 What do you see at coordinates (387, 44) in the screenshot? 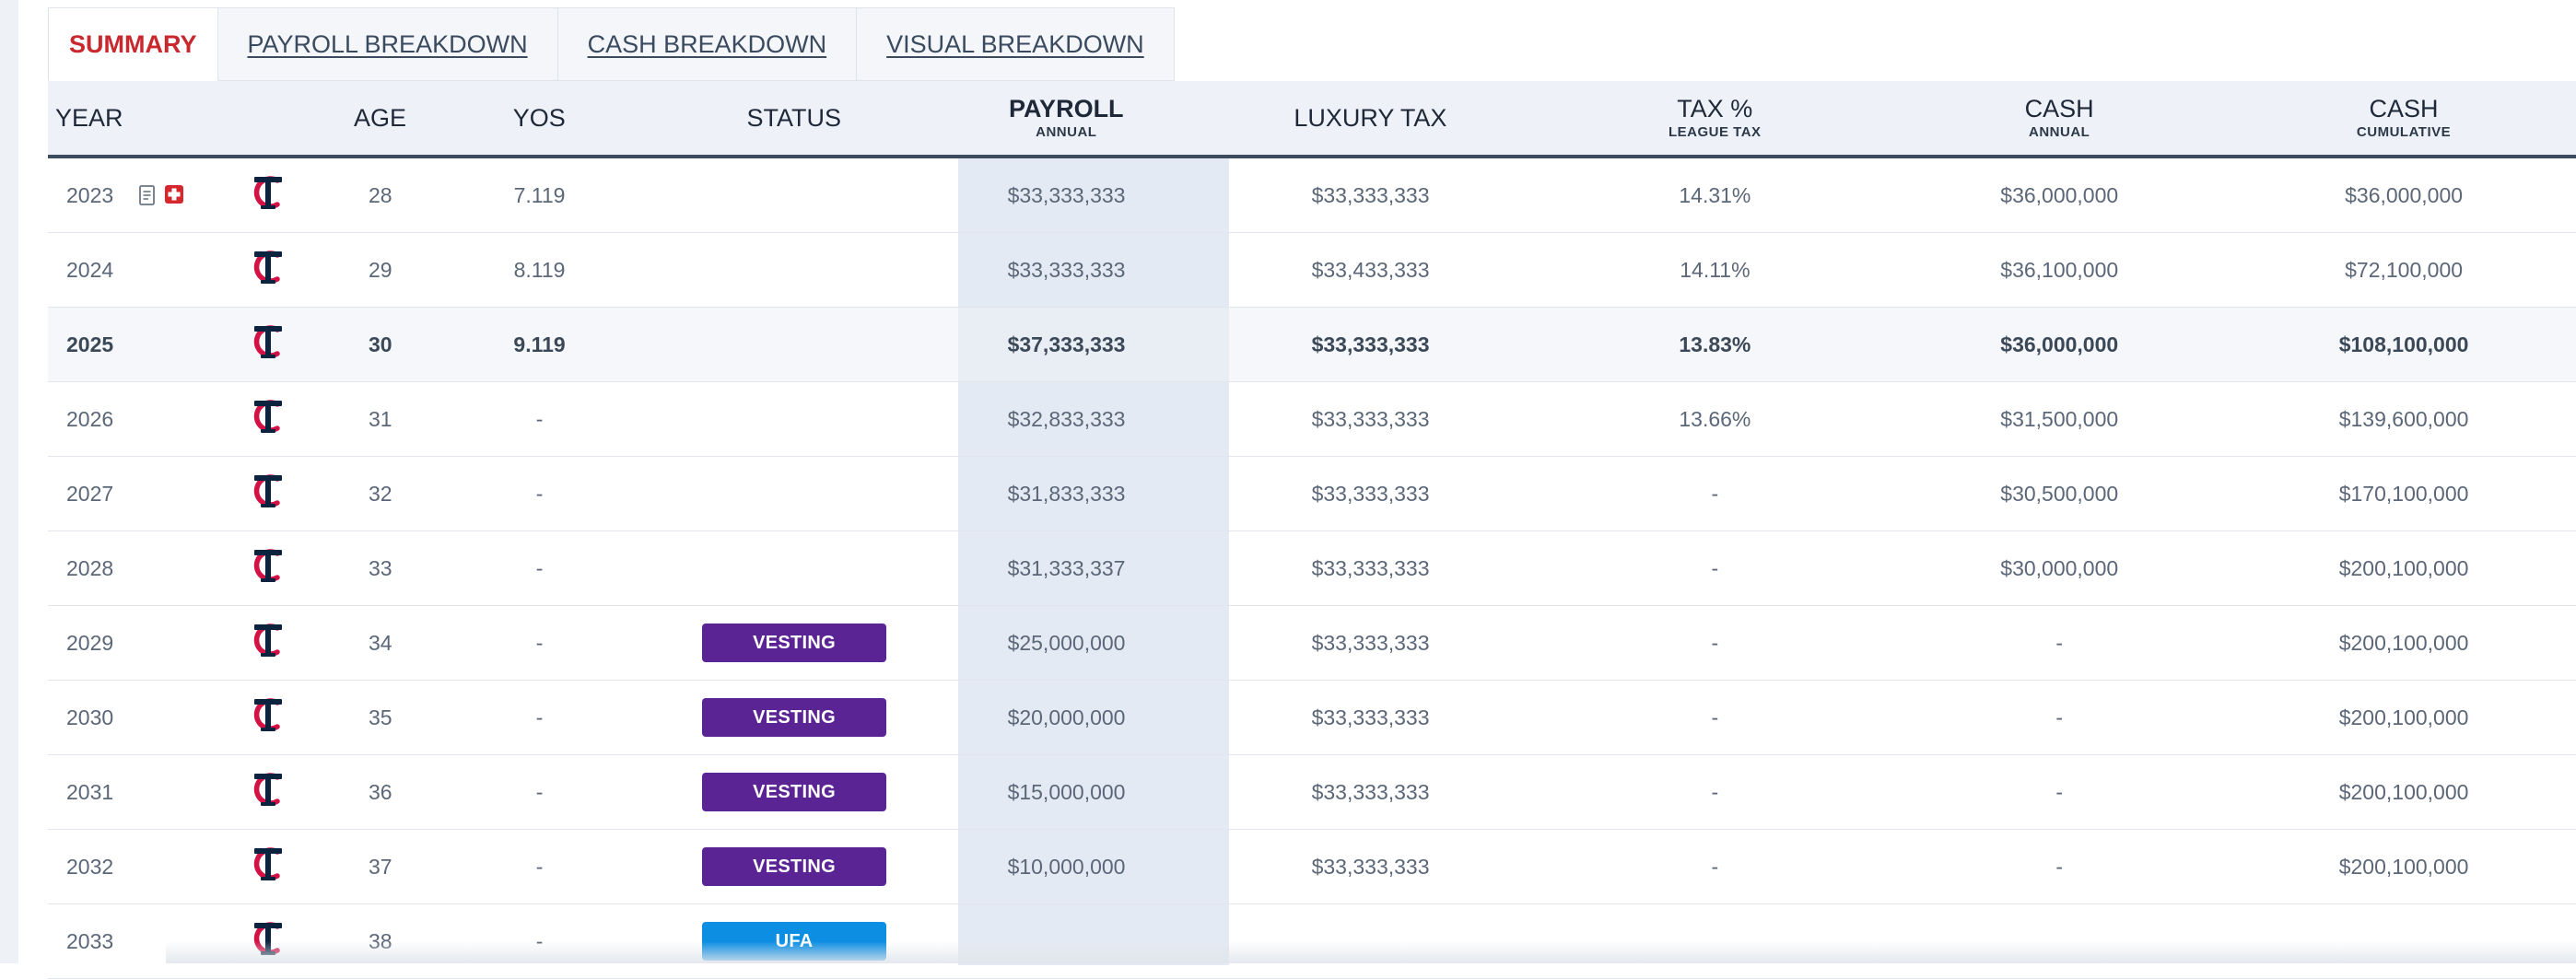
I see `tab-payroll-breakdown: PAYROLL BREAKDOWN` at bounding box center [387, 44].